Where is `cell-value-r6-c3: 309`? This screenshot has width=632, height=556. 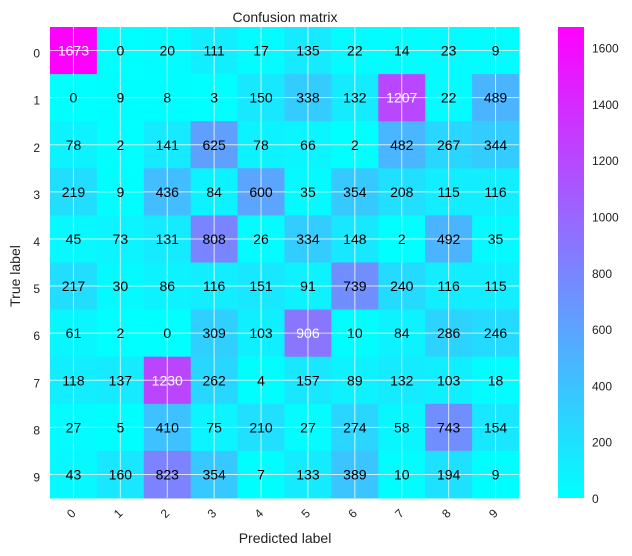 cell-value-r6-c3: 309 is located at coordinates (214, 333).